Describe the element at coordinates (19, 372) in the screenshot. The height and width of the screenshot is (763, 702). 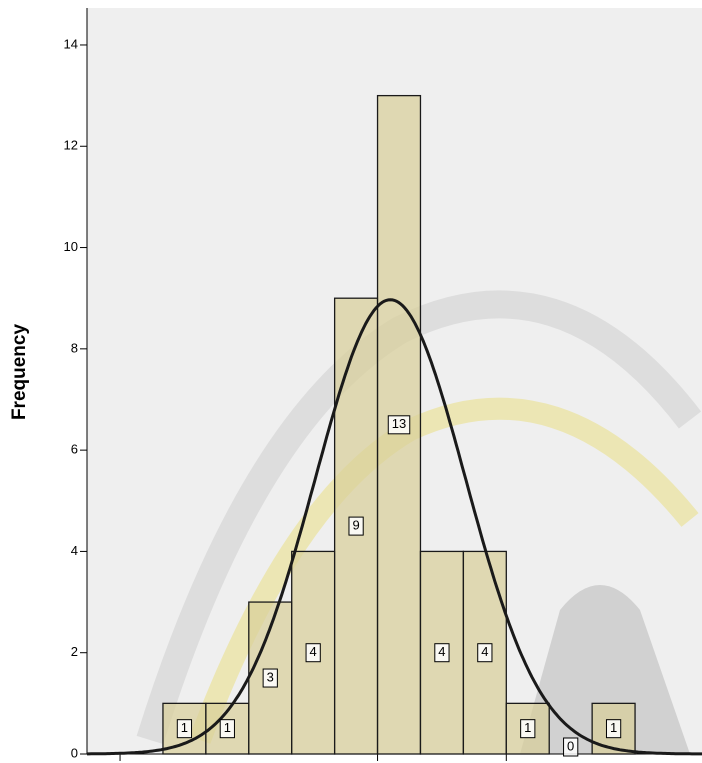
I see `y-axis-title: Frequency` at that location.